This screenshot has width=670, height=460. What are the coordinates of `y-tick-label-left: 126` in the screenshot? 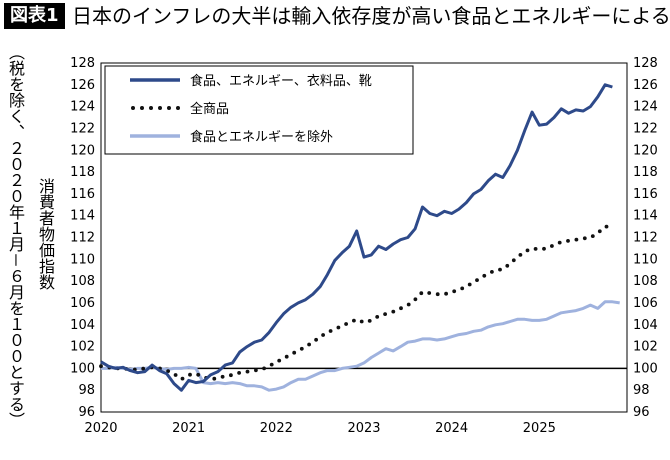 It's located at (82, 85).